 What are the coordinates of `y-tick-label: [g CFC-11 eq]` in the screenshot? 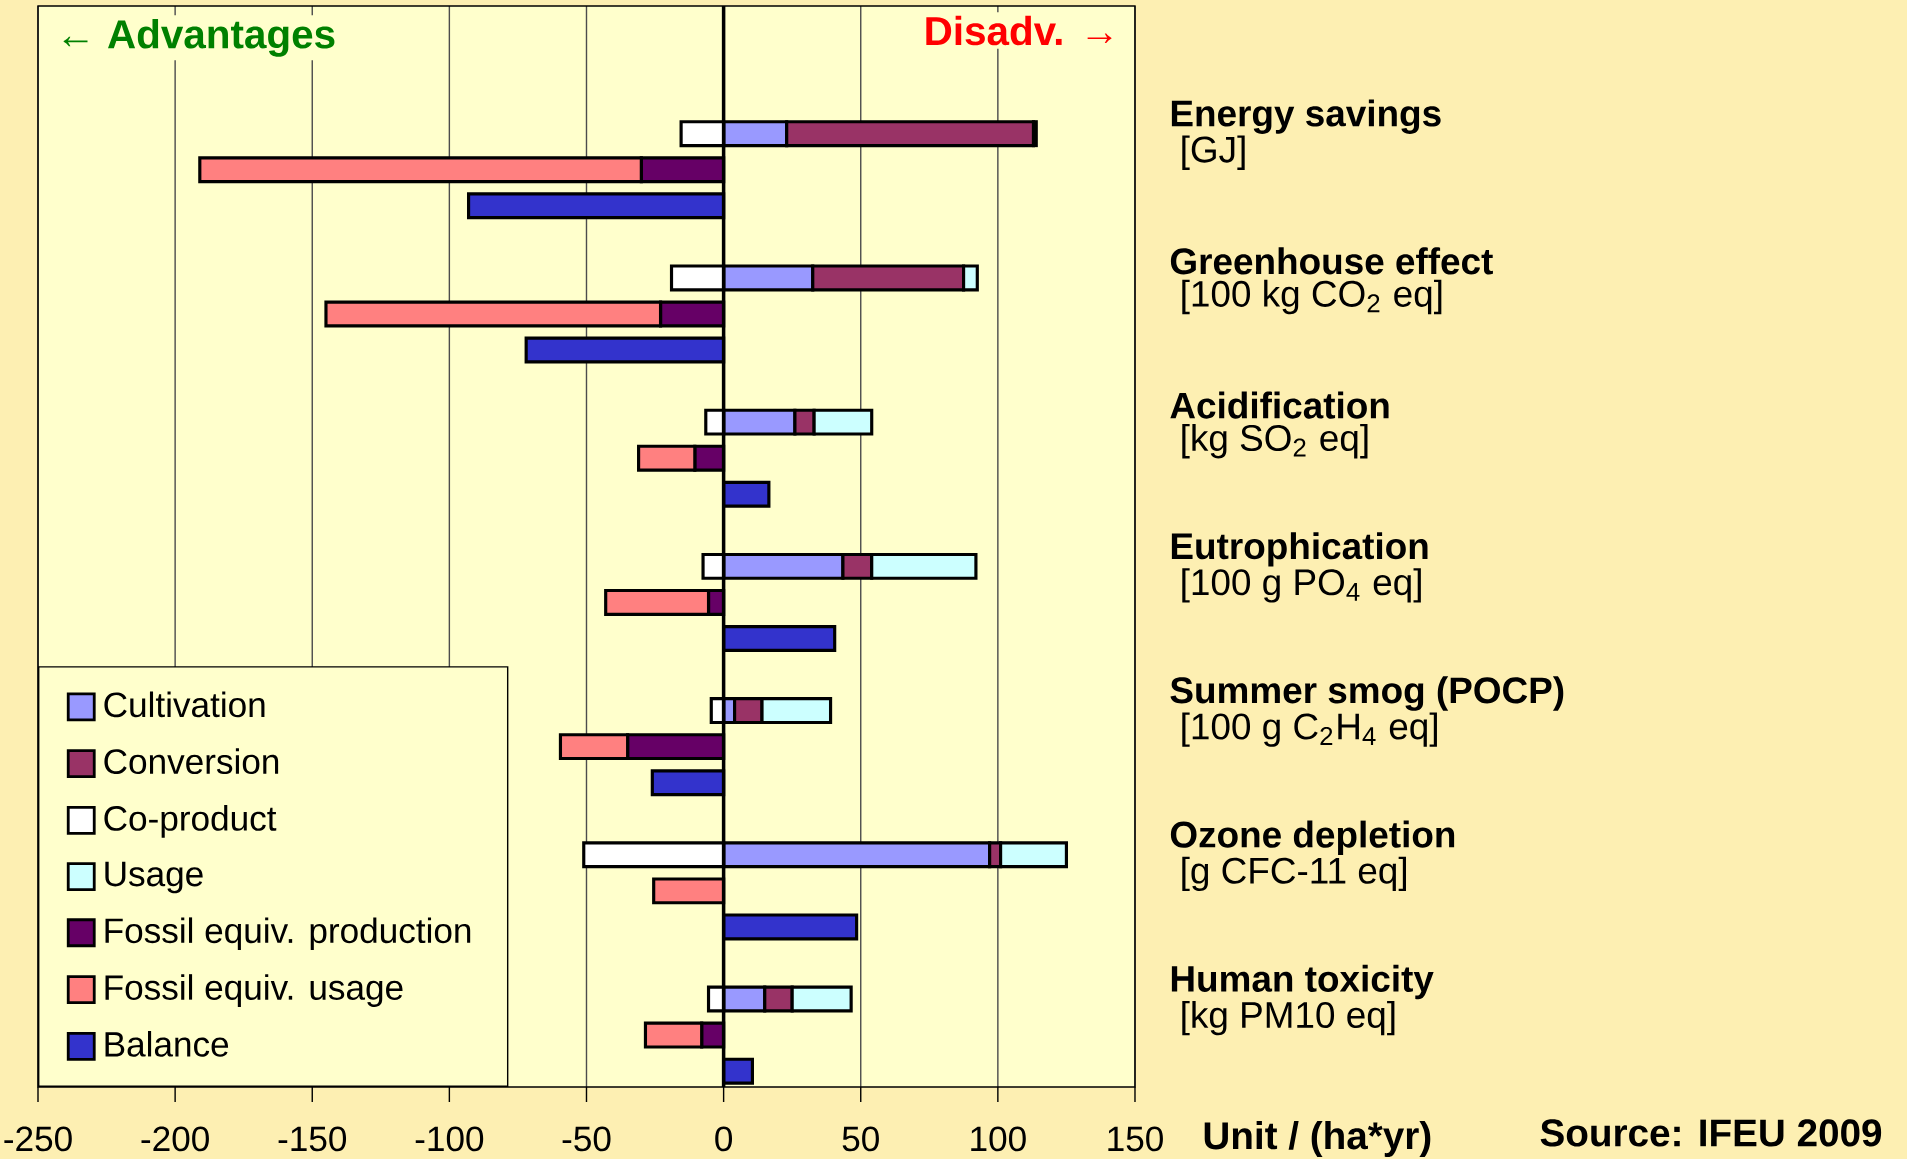 It's located at (1294, 874).